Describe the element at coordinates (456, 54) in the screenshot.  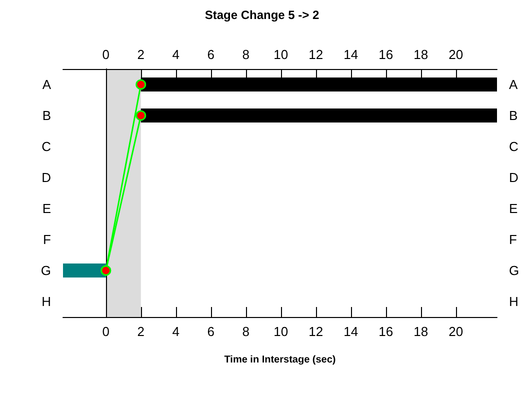
I see `x2-tick-label: 20` at that location.